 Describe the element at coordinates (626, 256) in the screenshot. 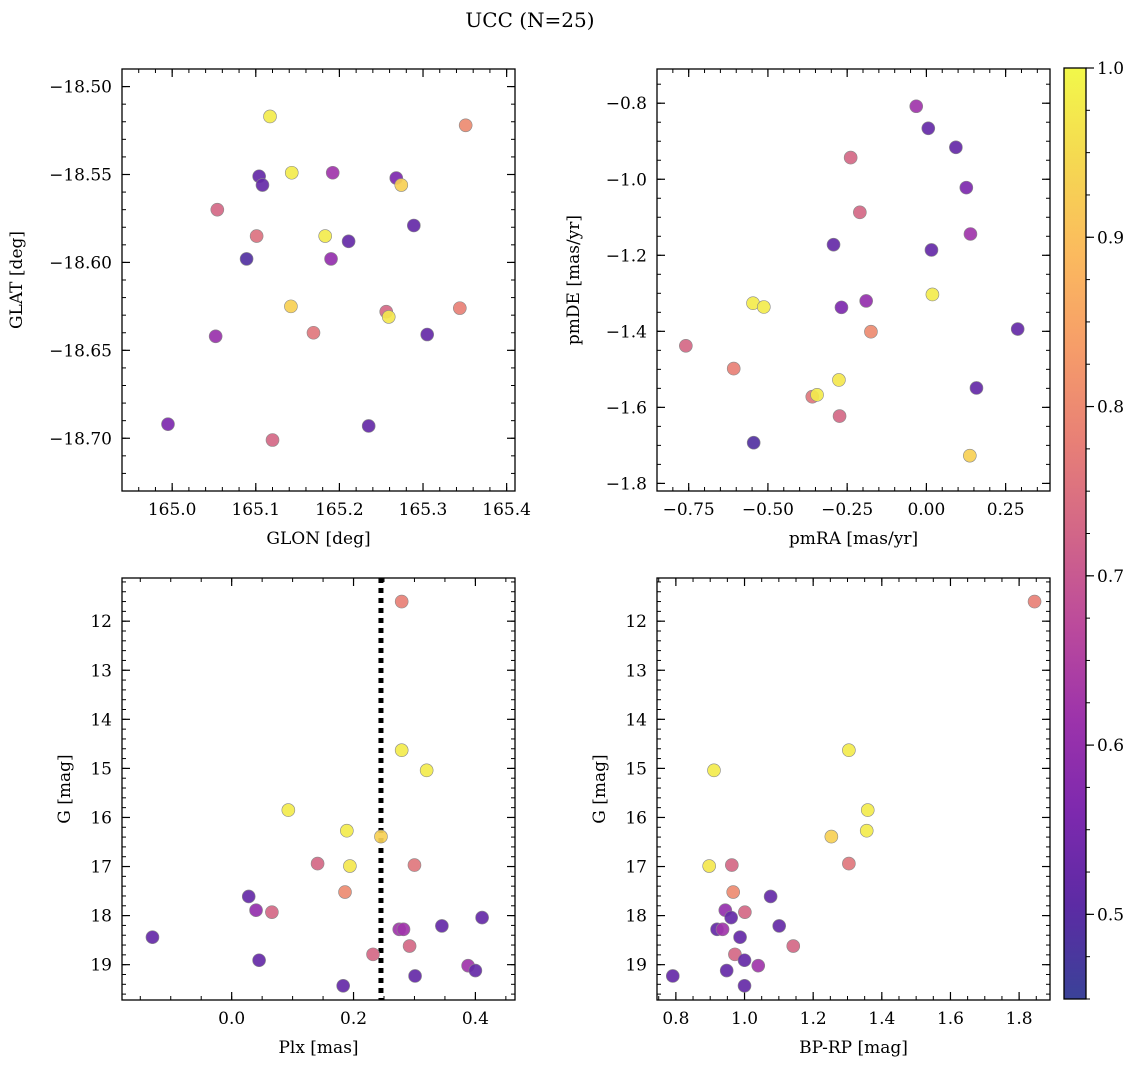

I see `y-tick-label: −1.2` at that location.